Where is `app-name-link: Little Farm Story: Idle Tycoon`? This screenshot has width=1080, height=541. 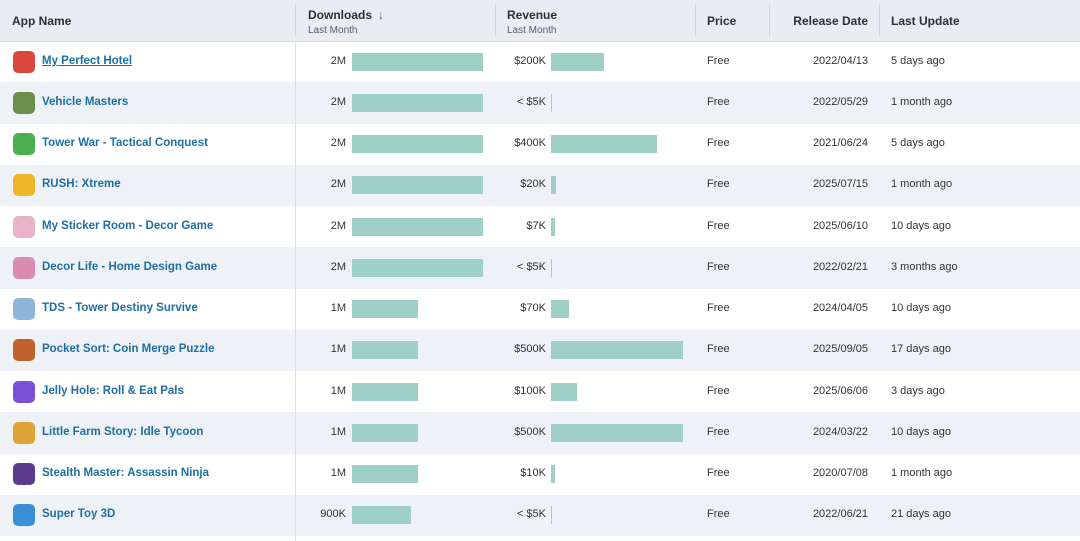
app-name-link: Little Farm Story: Idle Tycoon is located at coordinates (123, 431).